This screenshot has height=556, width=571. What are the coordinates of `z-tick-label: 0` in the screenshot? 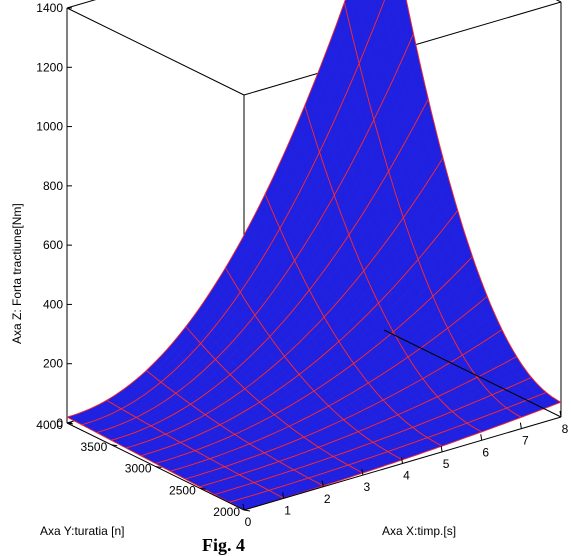 It's located at (59, 423).